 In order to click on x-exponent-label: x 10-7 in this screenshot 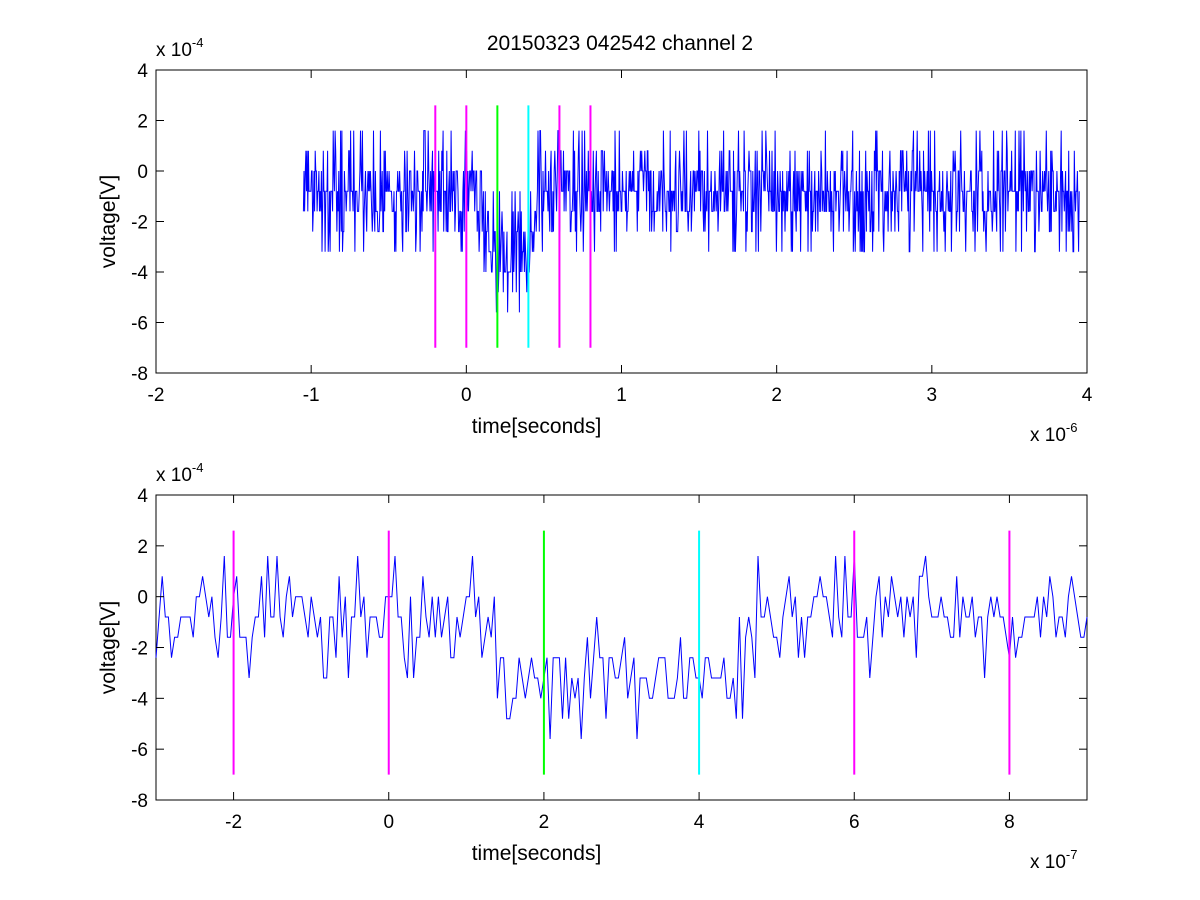, I will do `click(1053, 860)`.